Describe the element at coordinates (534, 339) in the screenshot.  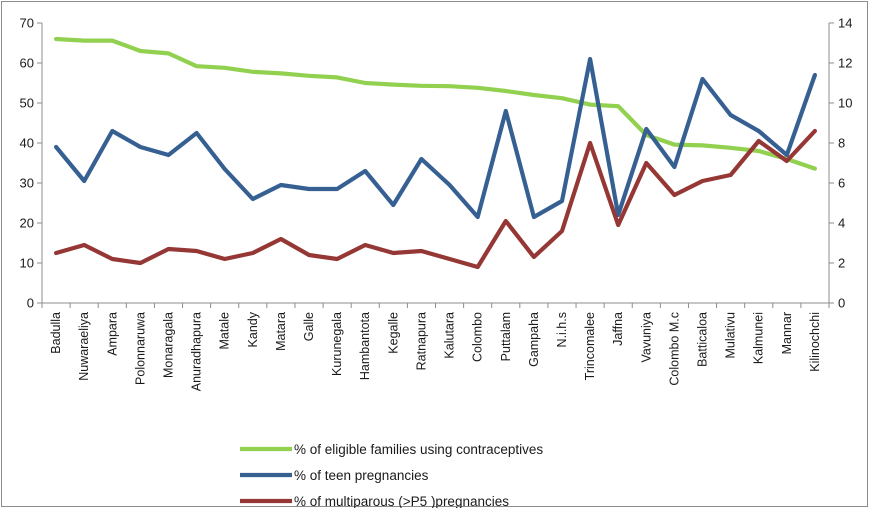
I see `category-label: Gampaha` at that location.